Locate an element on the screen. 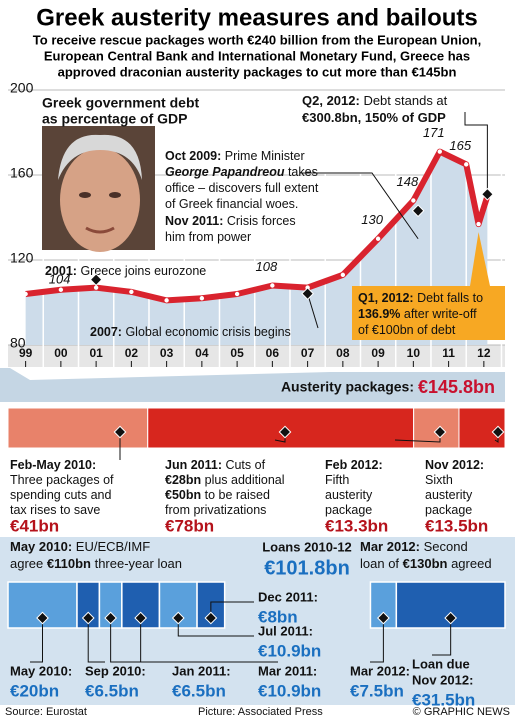  text-line: Greek government debt is located at coordinates (120, 103).